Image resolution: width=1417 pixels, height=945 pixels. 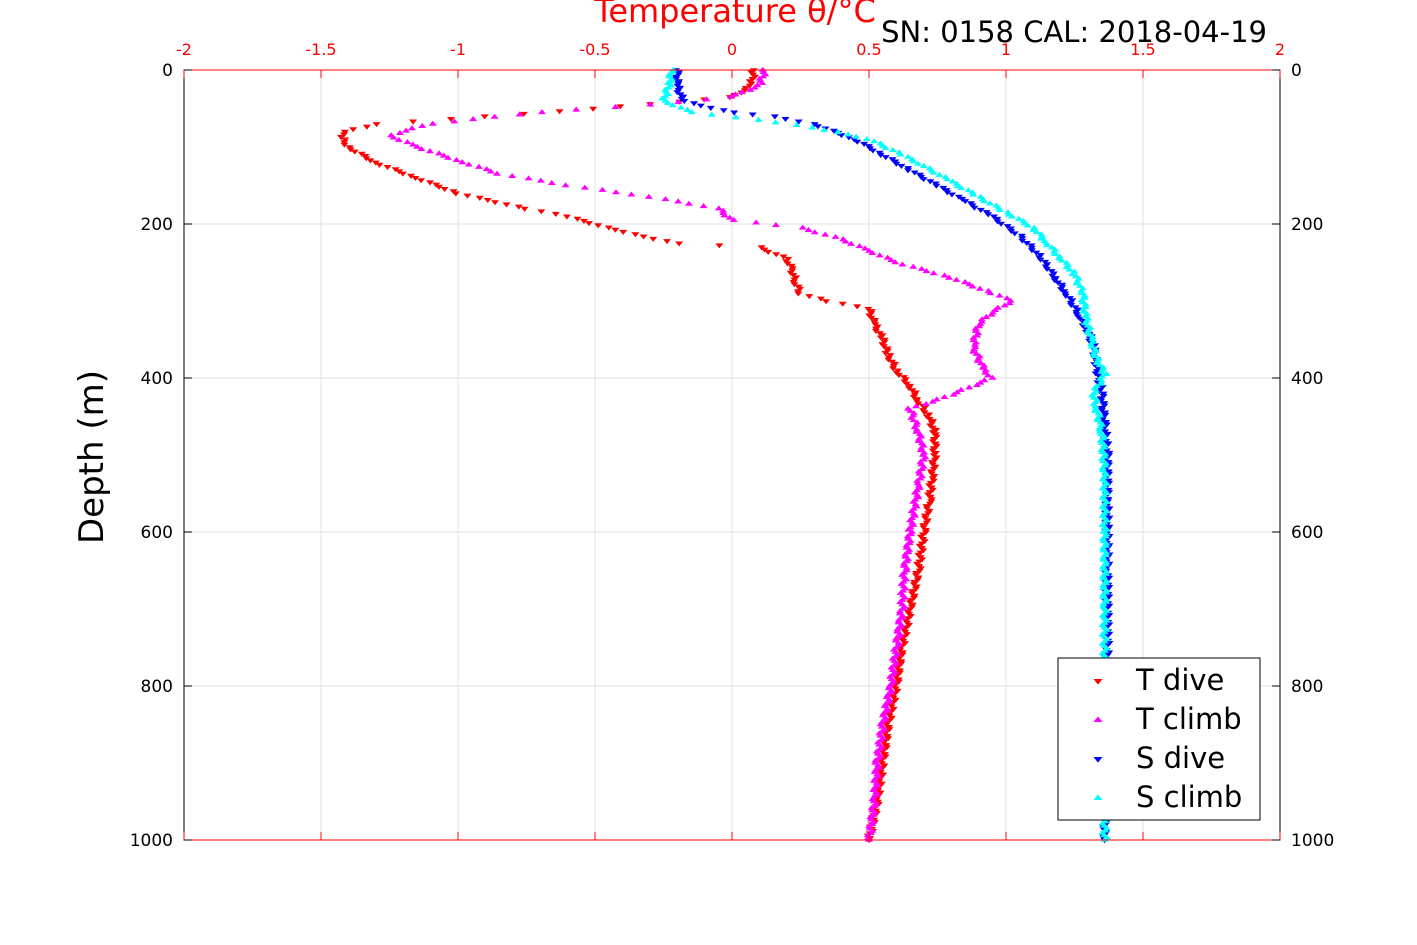 What do you see at coordinates (1307, 379) in the screenshot?
I see `y-tick-label-right: 400` at bounding box center [1307, 379].